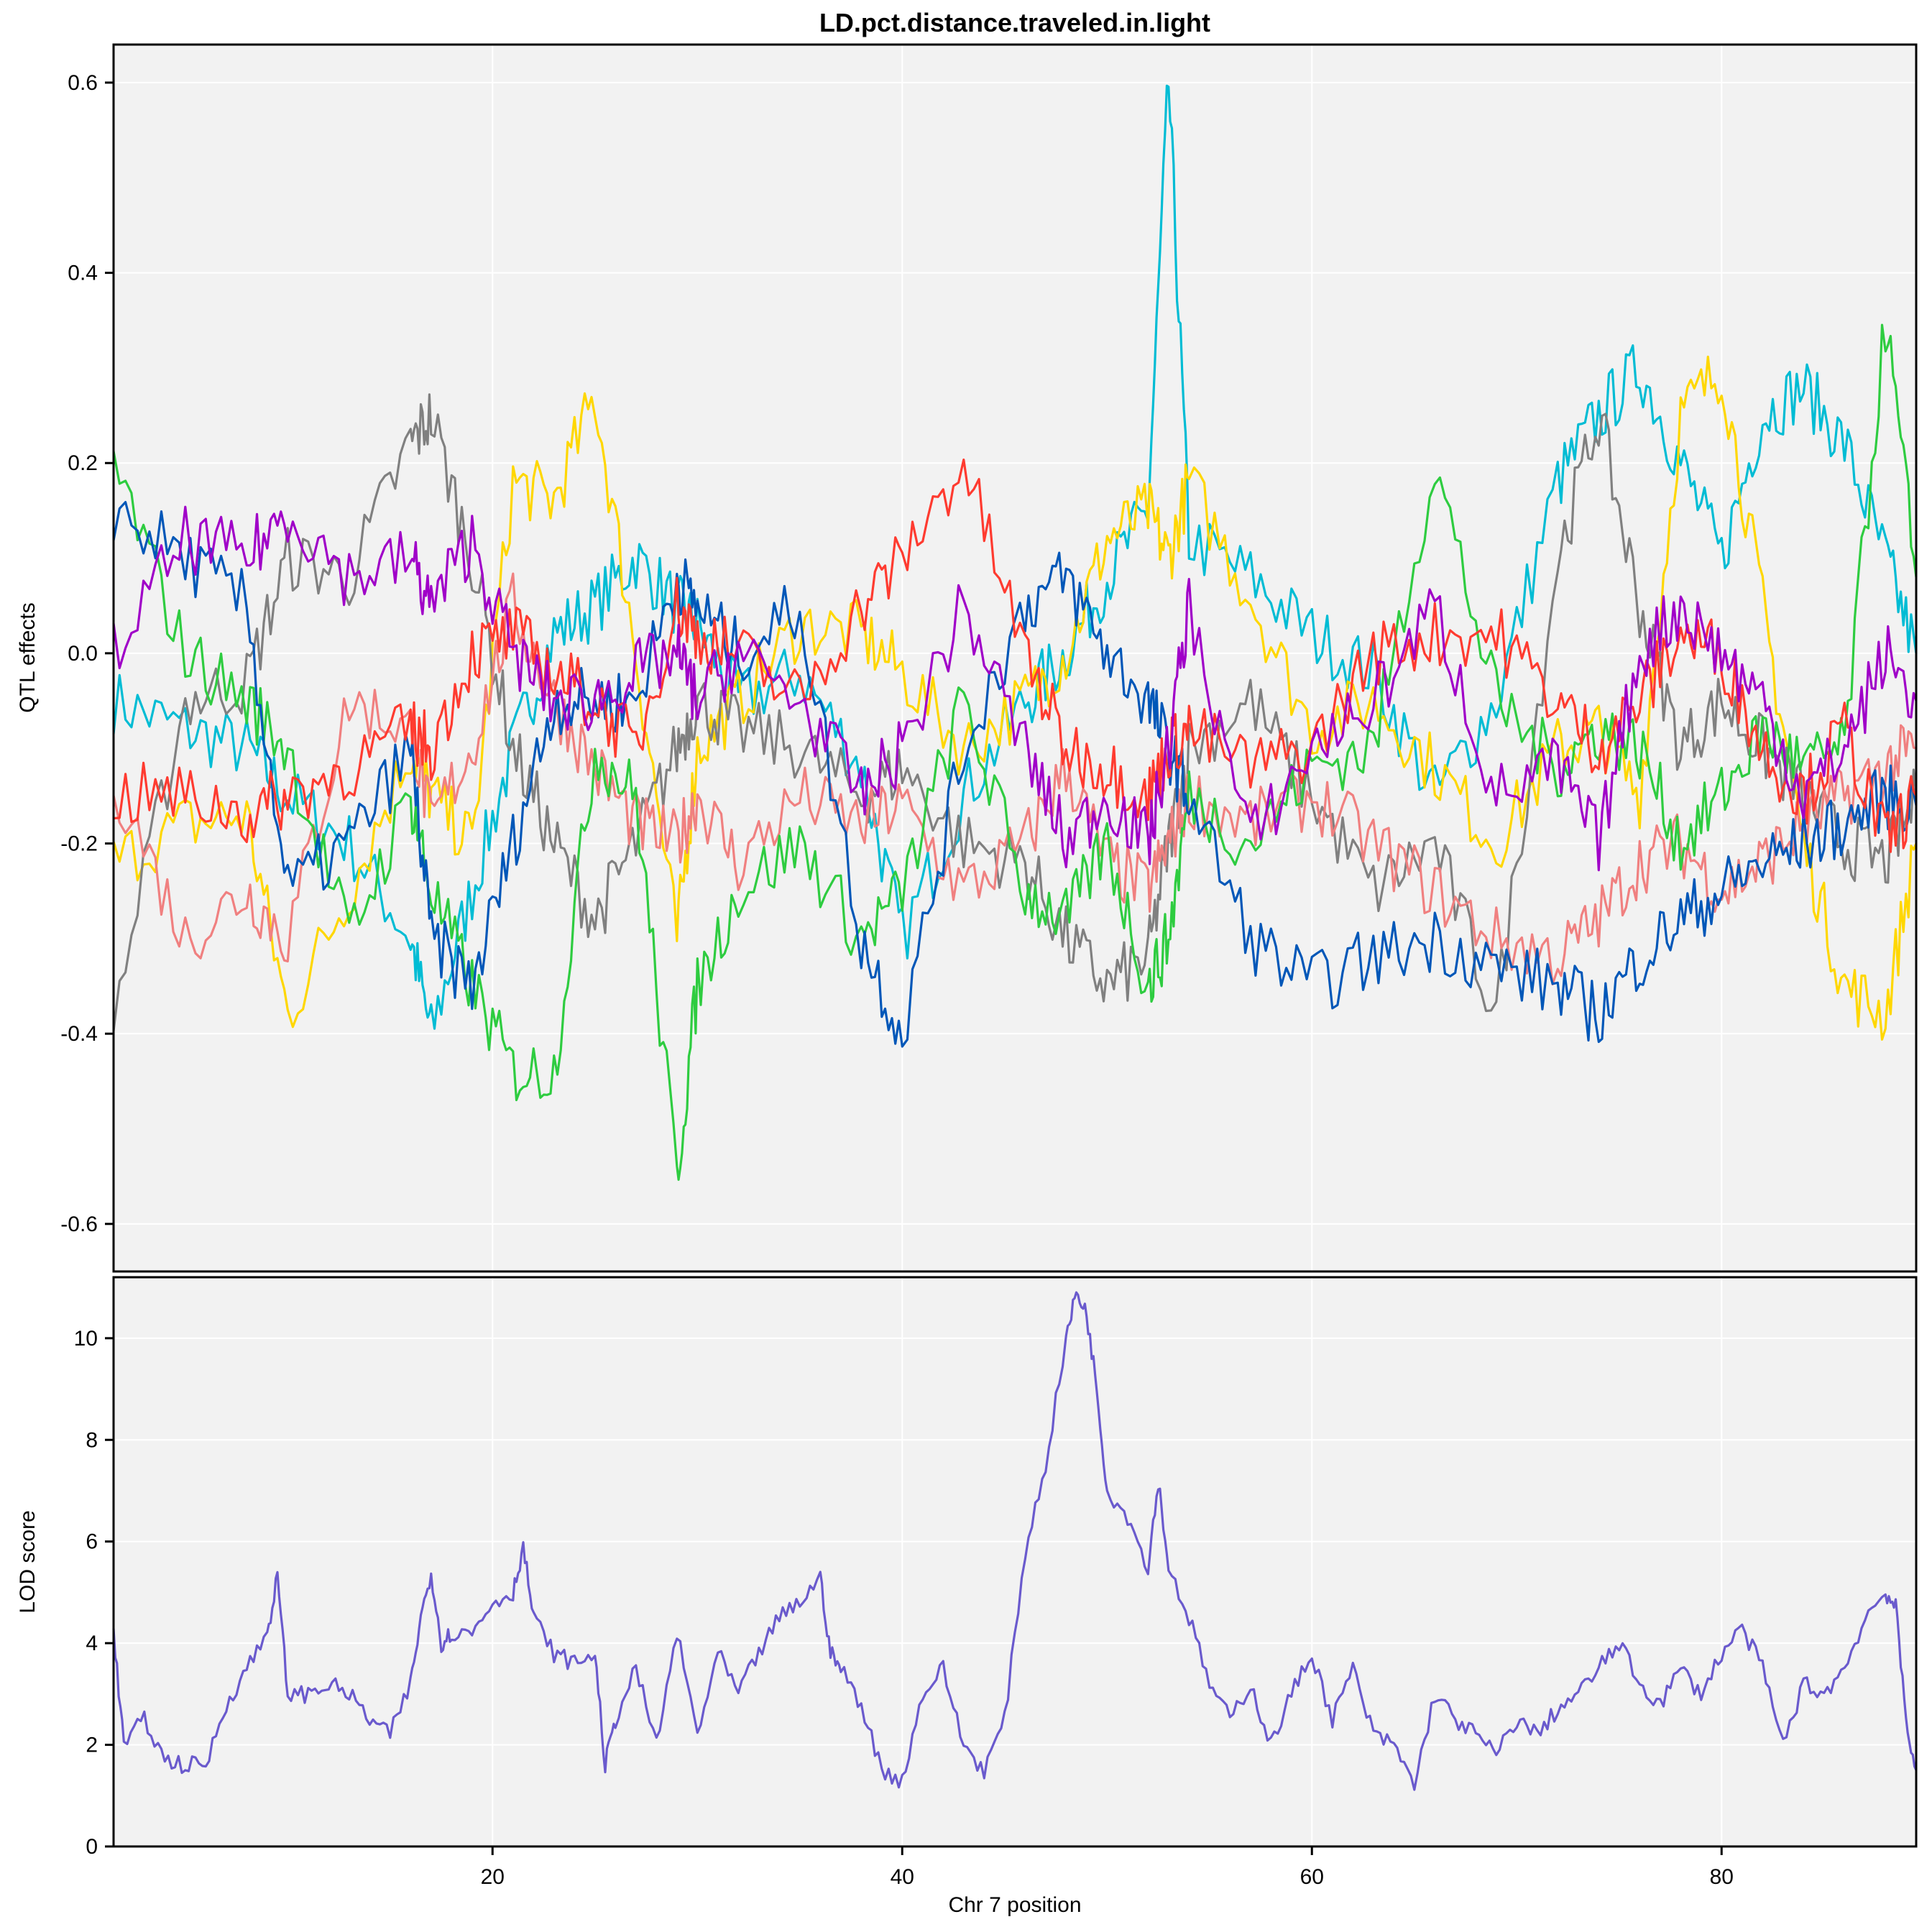  Describe the element at coordinates (92, 1847) in the screenshot. I see `y-tick-label: 0` at that location.